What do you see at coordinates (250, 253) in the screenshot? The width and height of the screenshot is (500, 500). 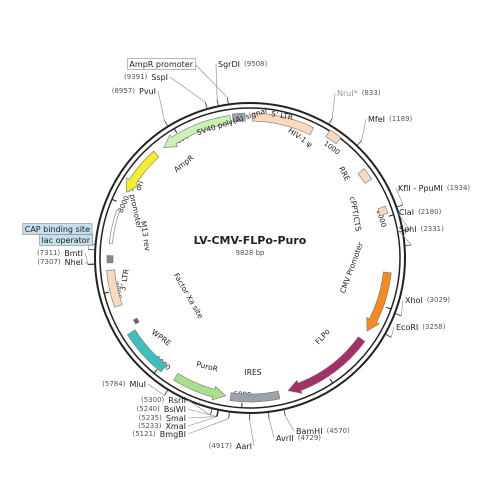 I see `map-length: 9828 bp` at bounding box center [250, 253].